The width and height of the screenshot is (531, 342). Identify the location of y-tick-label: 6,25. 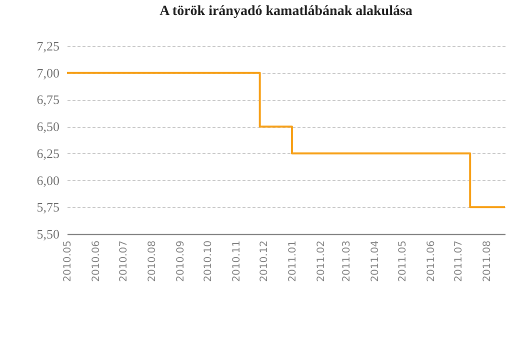
(48, 153).